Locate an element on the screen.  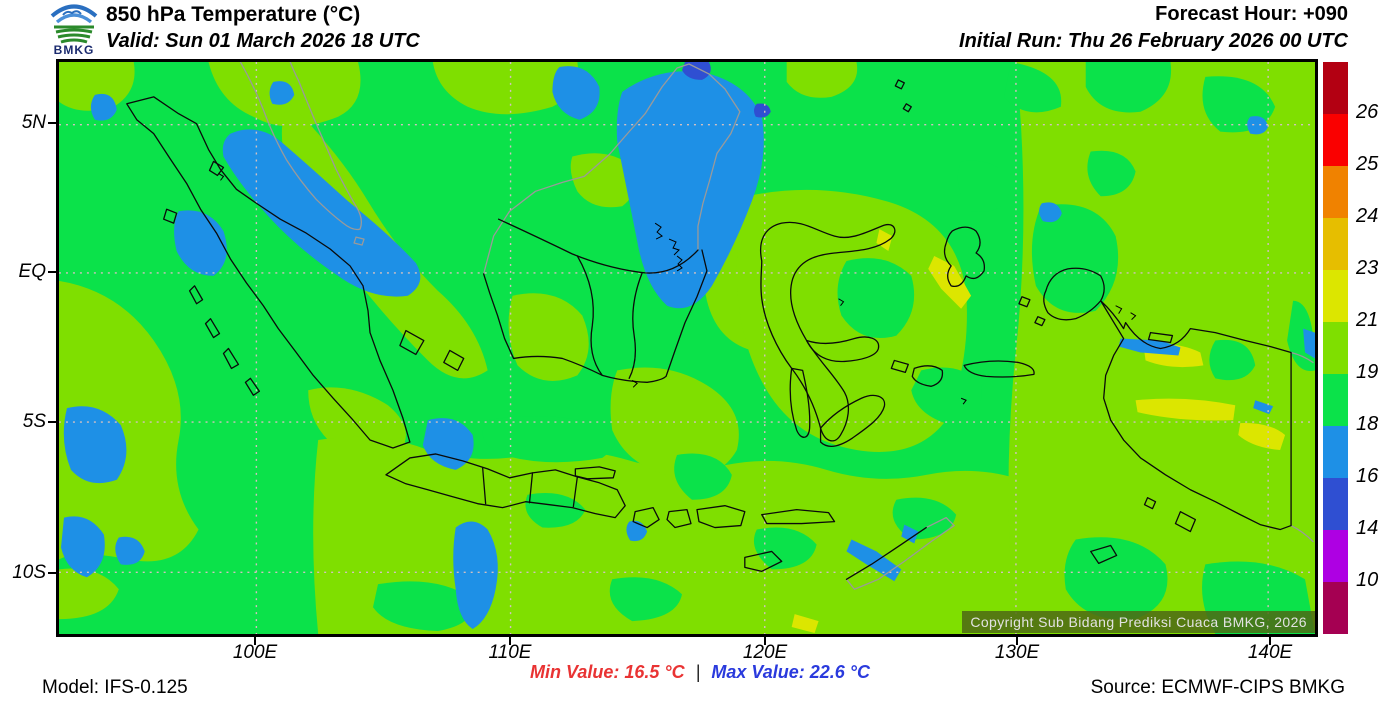
max-value: Max Value: 22.6 °C is located at coordinates (790, 672).